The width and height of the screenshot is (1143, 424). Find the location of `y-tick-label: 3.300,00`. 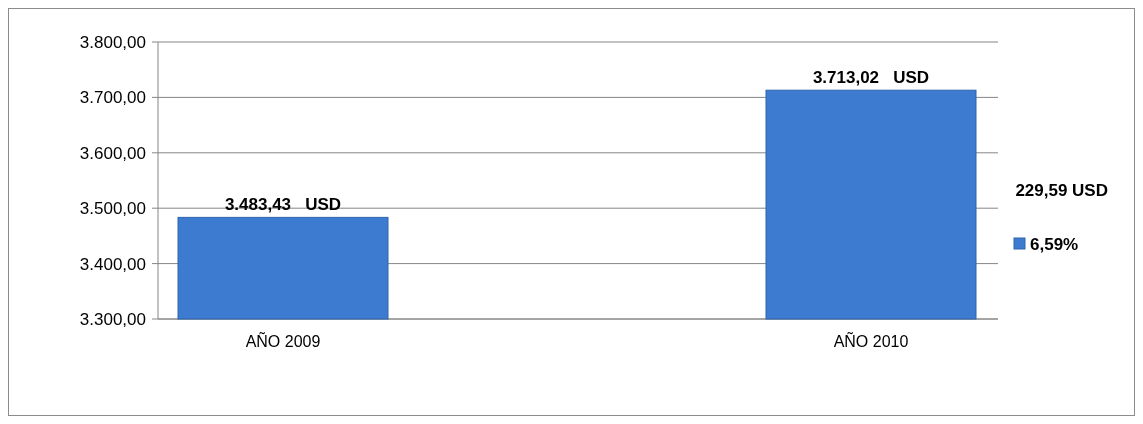

y-tick-label: 3.300,00 is located at coordinates (112, 319).